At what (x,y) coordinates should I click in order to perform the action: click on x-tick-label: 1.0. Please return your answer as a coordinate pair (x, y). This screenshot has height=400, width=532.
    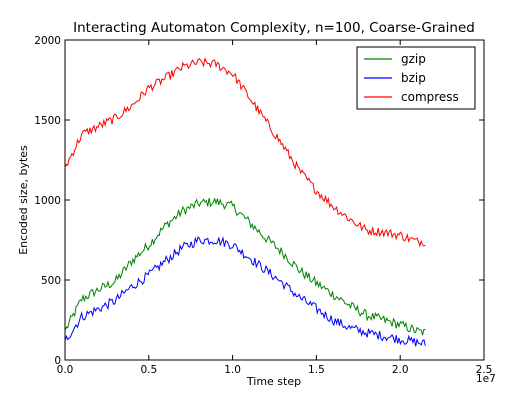
    Looking at the image, I should click on (232, 370).